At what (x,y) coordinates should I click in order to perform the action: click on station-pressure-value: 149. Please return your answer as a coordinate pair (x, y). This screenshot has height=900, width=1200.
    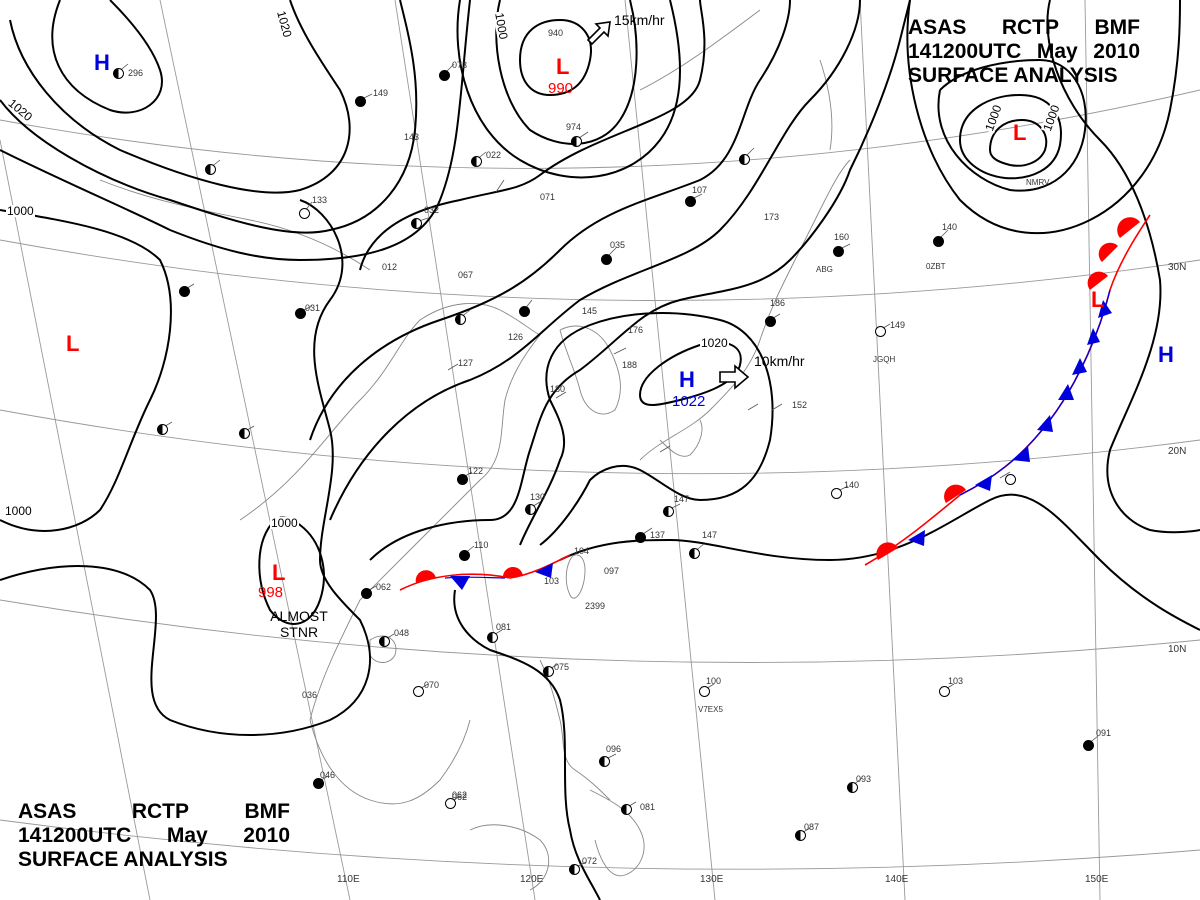
    Looking at the image, I should click on (898, 325).